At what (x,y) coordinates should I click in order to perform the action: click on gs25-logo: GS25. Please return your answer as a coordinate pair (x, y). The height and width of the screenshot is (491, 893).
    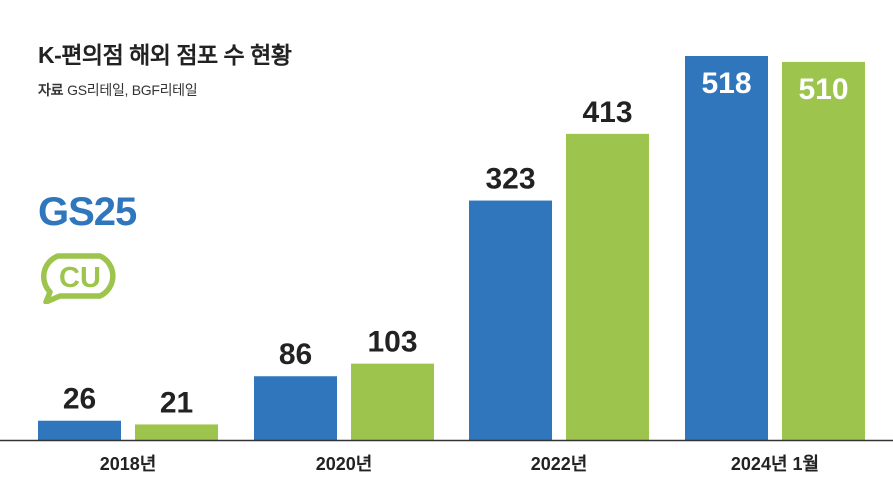
    Looking at the image, I should click on (87, 212).